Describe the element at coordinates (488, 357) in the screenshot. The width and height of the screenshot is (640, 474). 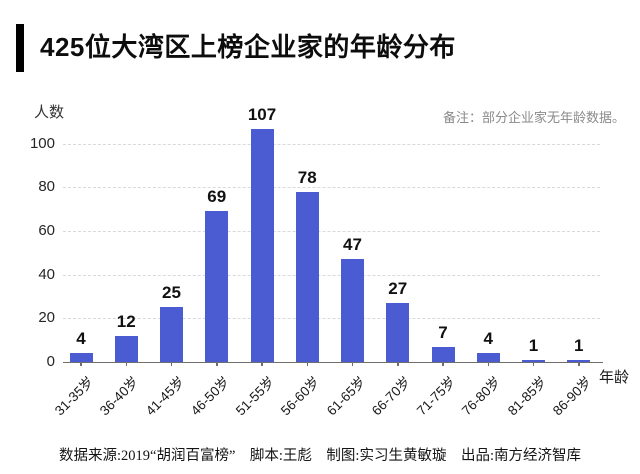
I see `bar-76-80岁` at that location.